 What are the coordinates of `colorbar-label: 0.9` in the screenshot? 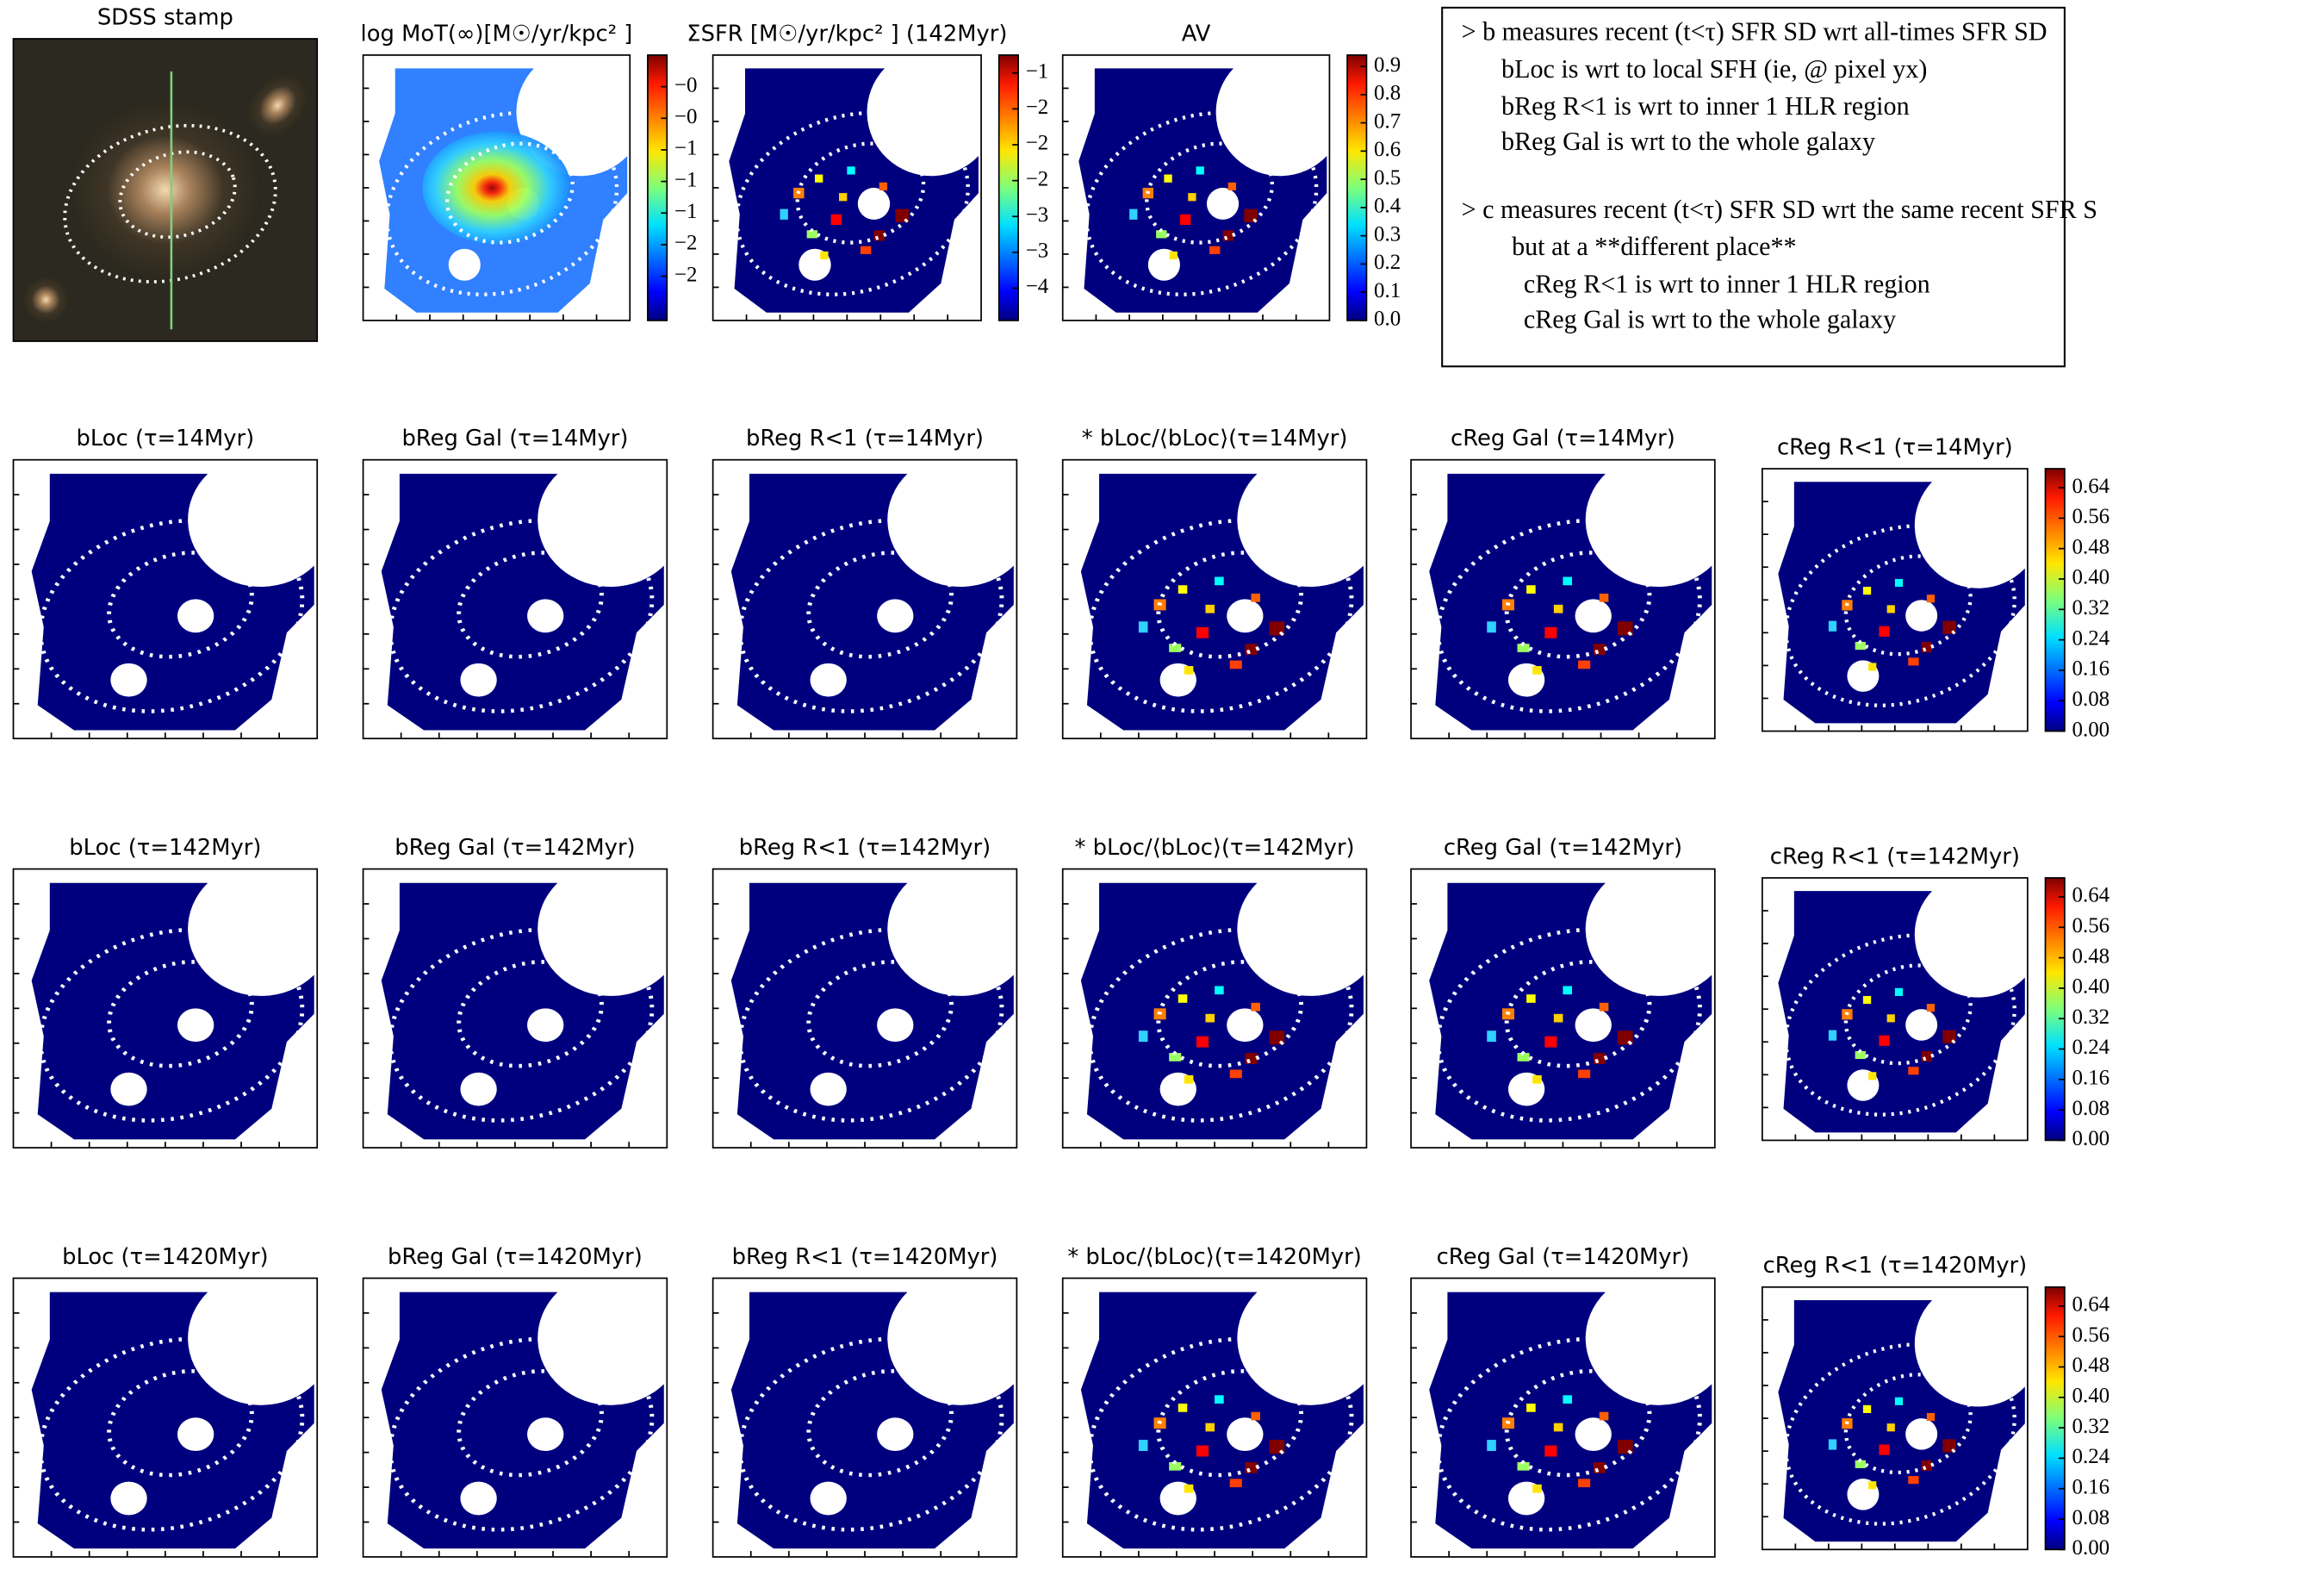 It's located at (1387, 65).